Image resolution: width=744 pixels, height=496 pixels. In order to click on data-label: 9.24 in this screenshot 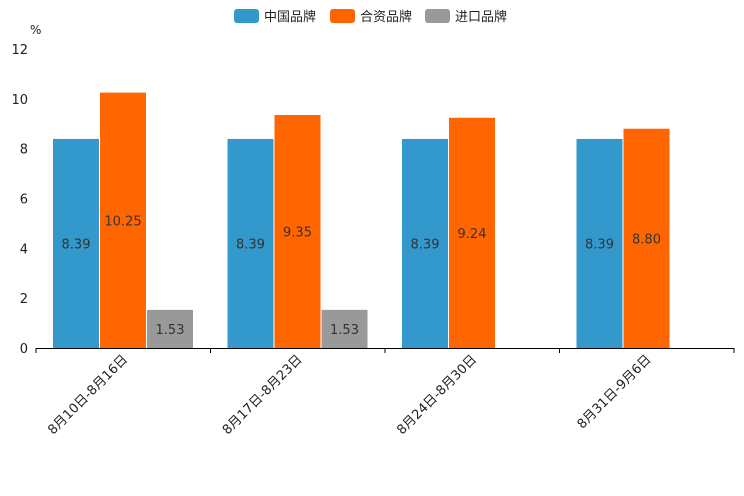, I will do `click(472, 234)`.